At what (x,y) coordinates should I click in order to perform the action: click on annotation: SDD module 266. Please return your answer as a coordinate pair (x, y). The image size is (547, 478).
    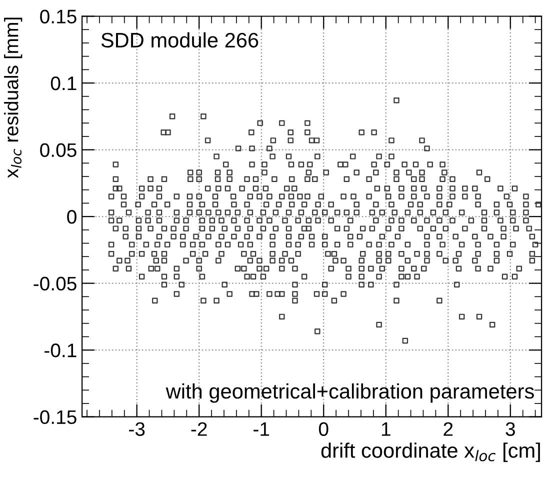
    Looking at the image, I should click on (179, 40).